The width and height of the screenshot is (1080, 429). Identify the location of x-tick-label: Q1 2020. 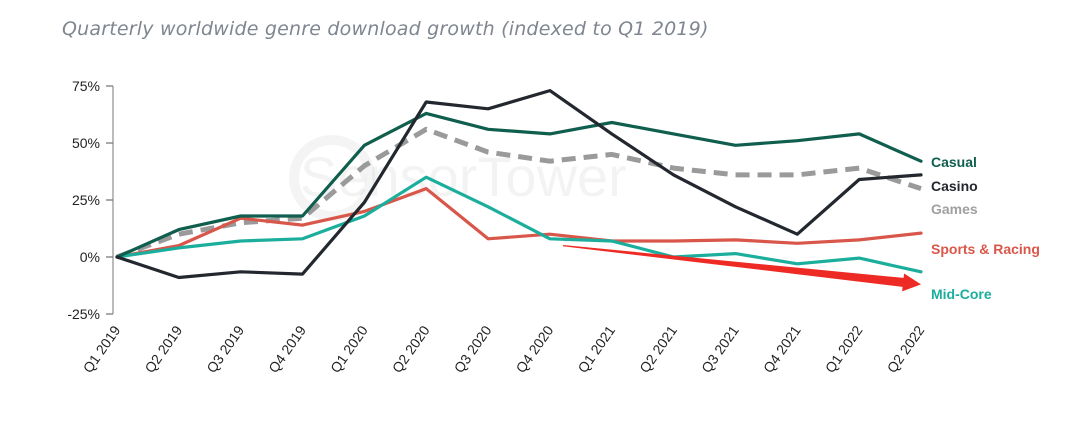
(349, 348).